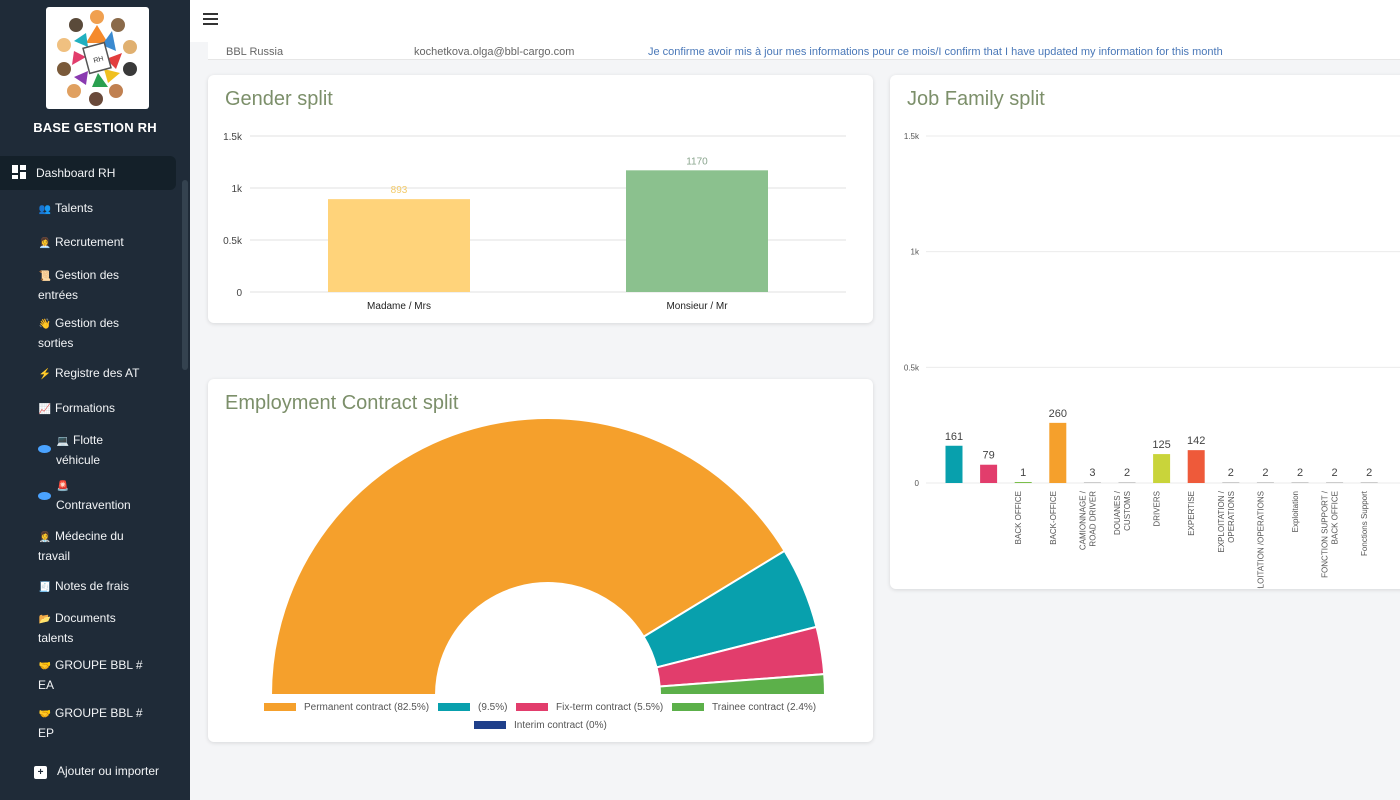  I want to click on sidebar-item-label: Recrutement, so click(89, 242).